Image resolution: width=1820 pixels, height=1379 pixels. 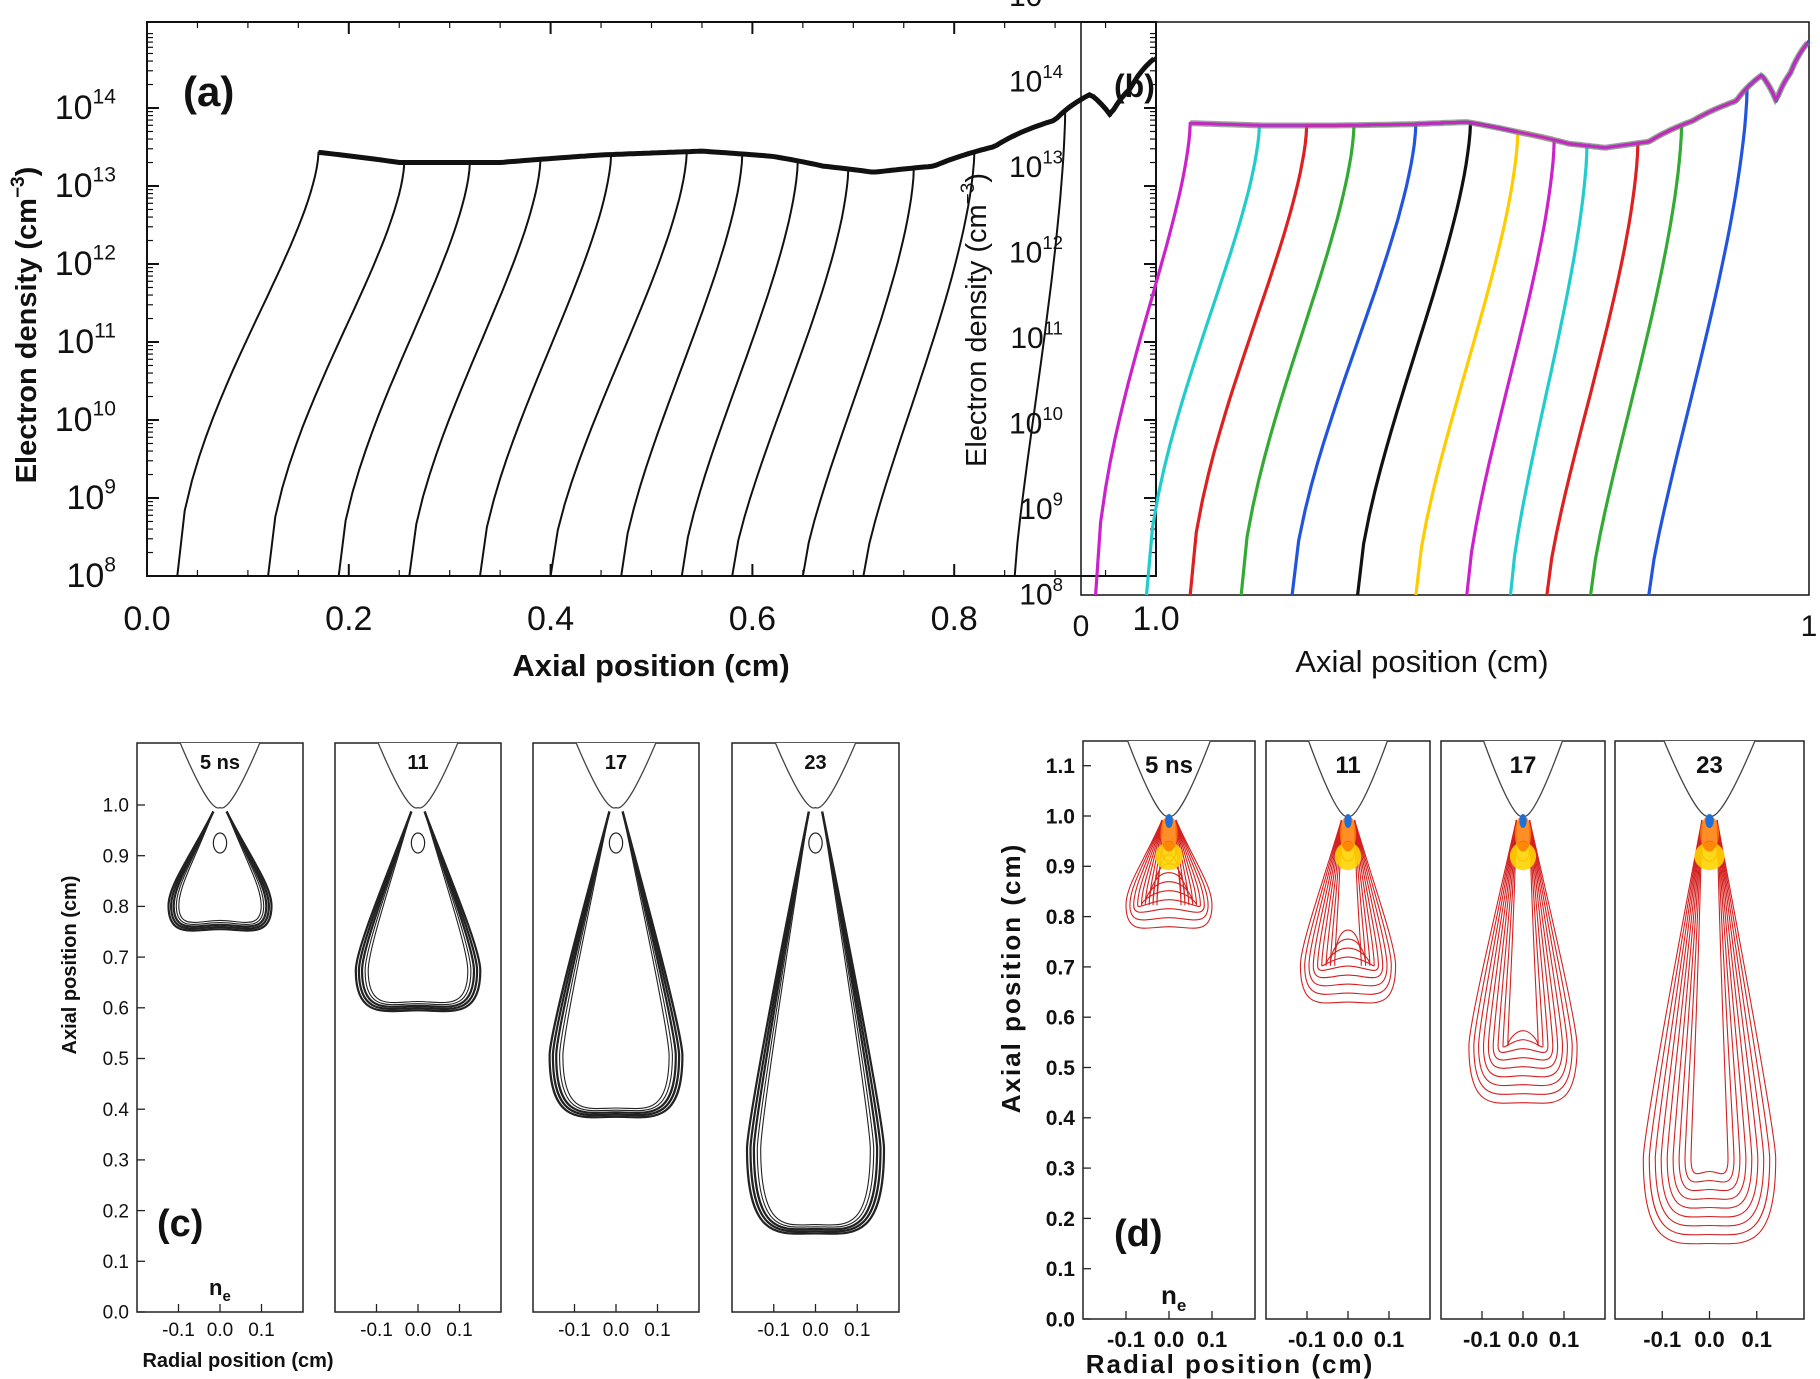 I want to click on y-tick-label-d: 0.7, so click(x=1060, y=967).